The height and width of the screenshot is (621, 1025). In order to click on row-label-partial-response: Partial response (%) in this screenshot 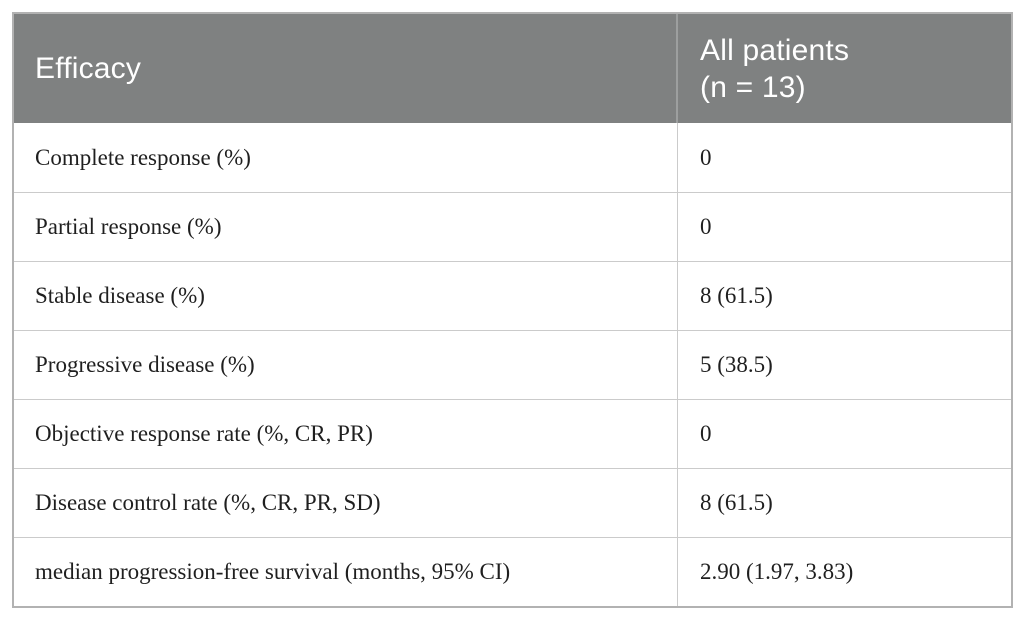, I will do `click(346, 227)`.